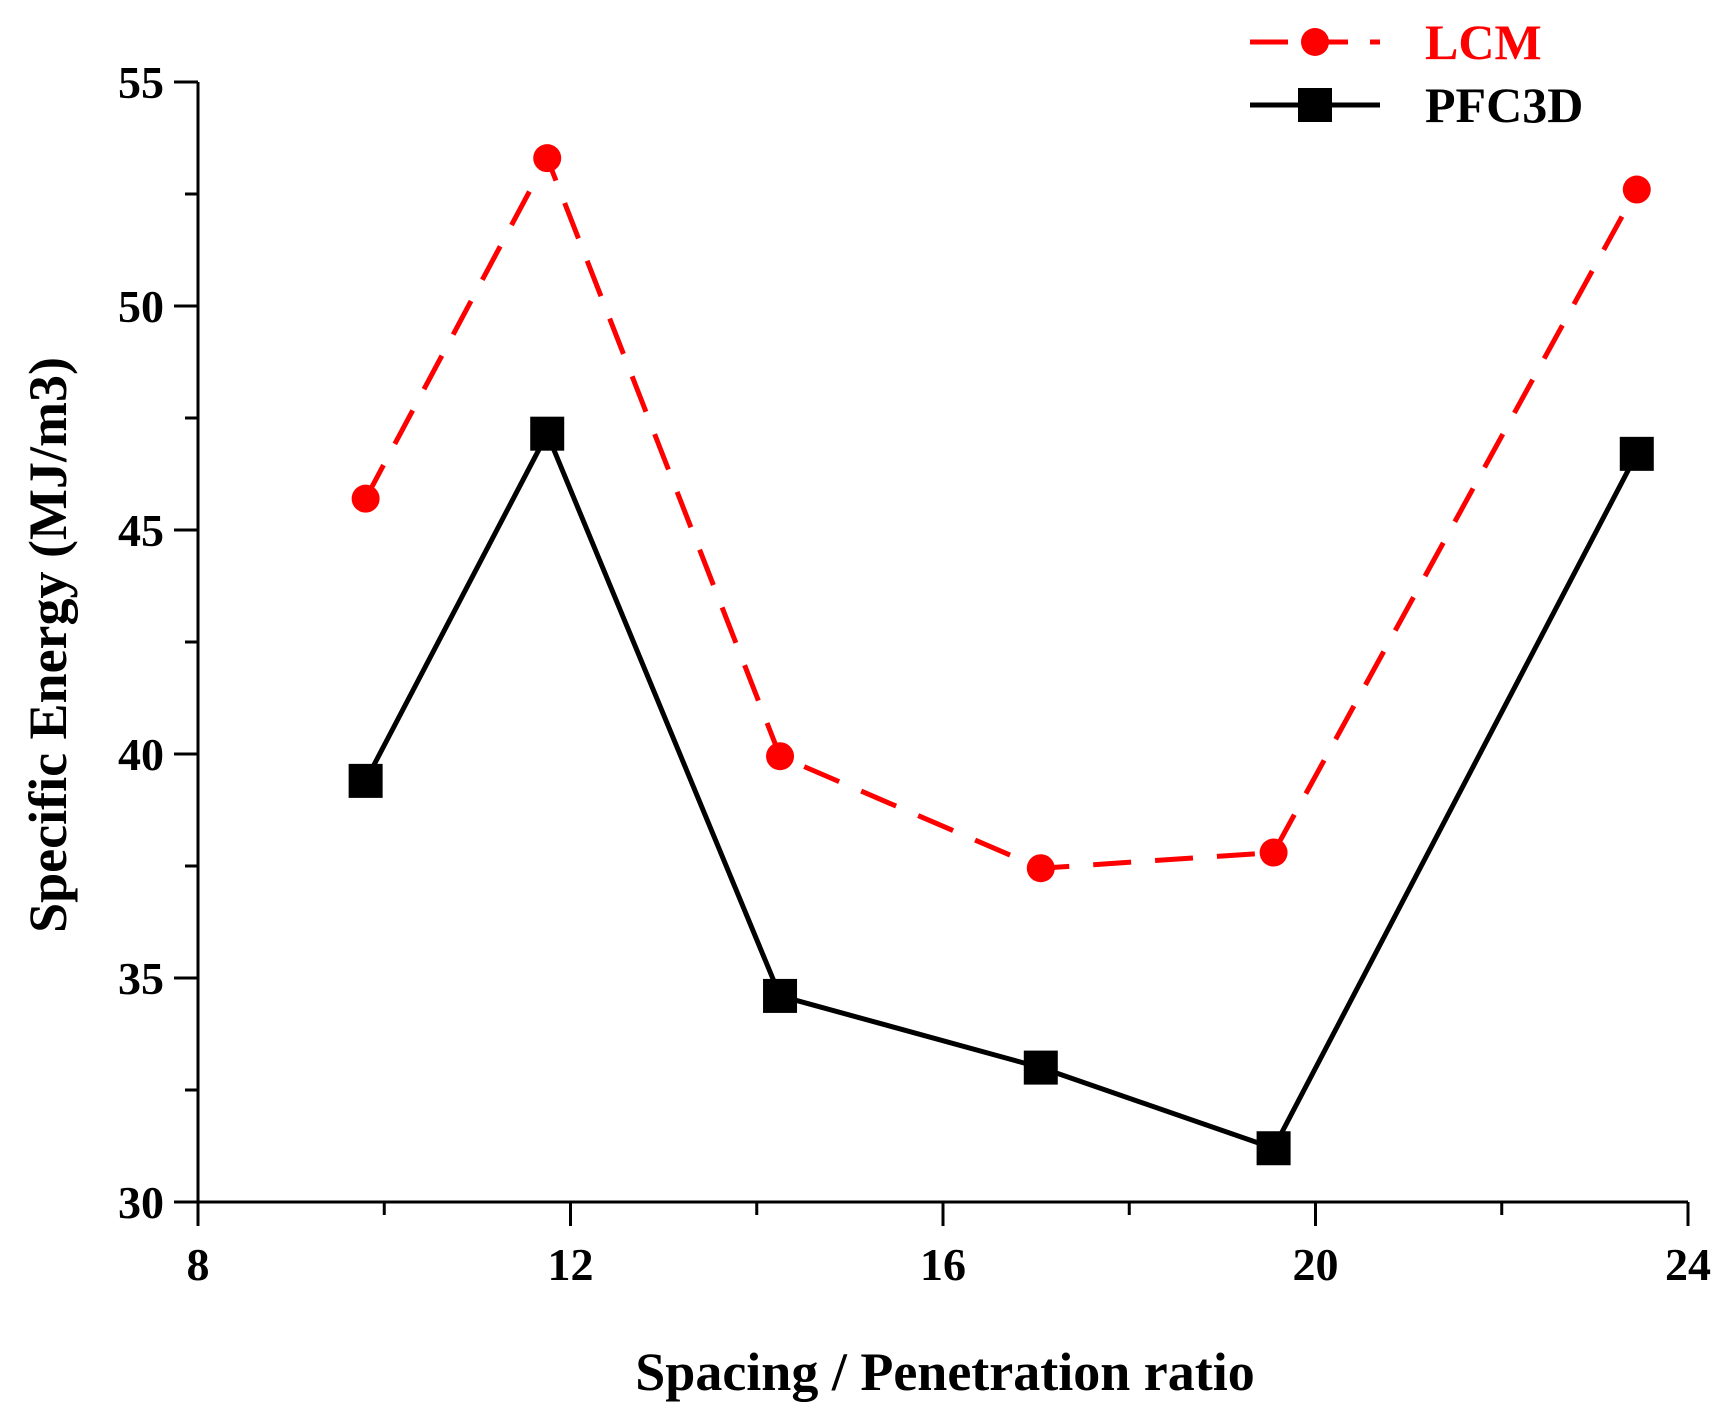 The width and height of the screenshot is (1728, 1410). I want to click on x-axis-ticks: 8 12 16 20 24, so click(949, 1246).